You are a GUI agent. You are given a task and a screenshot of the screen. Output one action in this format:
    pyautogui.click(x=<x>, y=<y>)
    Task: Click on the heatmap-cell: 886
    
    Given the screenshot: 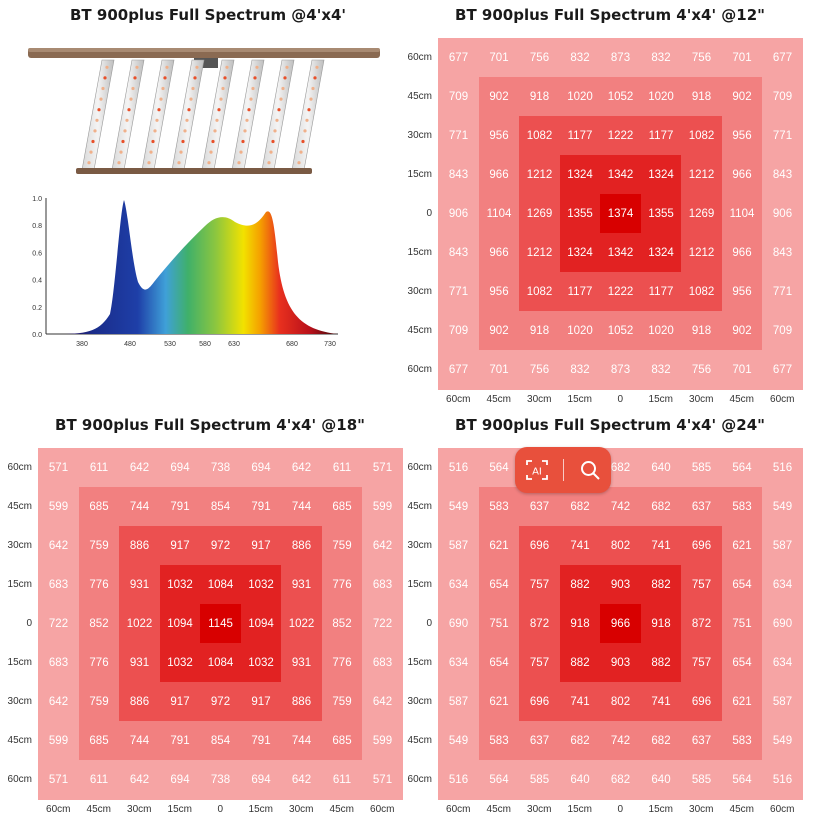 What is the action you would take?
    pyautogui.click(x=301, y=702)
    